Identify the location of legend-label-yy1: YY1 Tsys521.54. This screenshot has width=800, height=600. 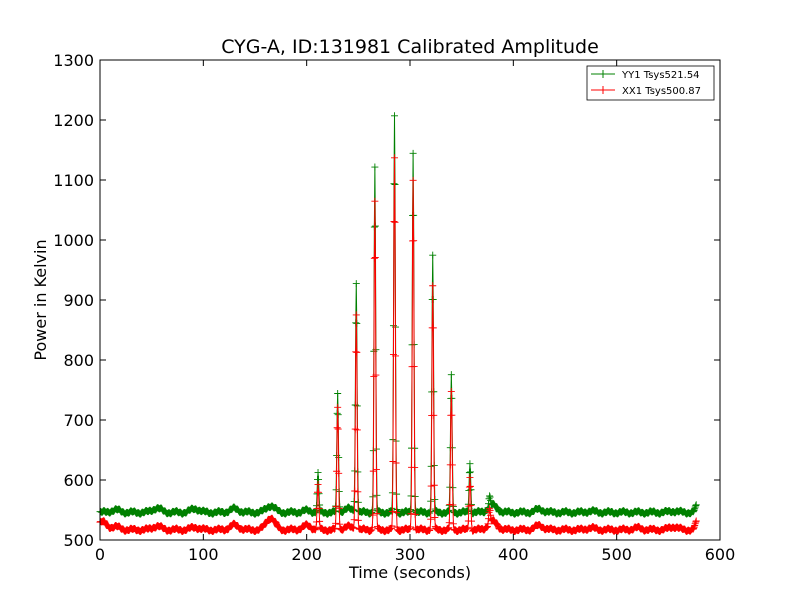
(660, 75).